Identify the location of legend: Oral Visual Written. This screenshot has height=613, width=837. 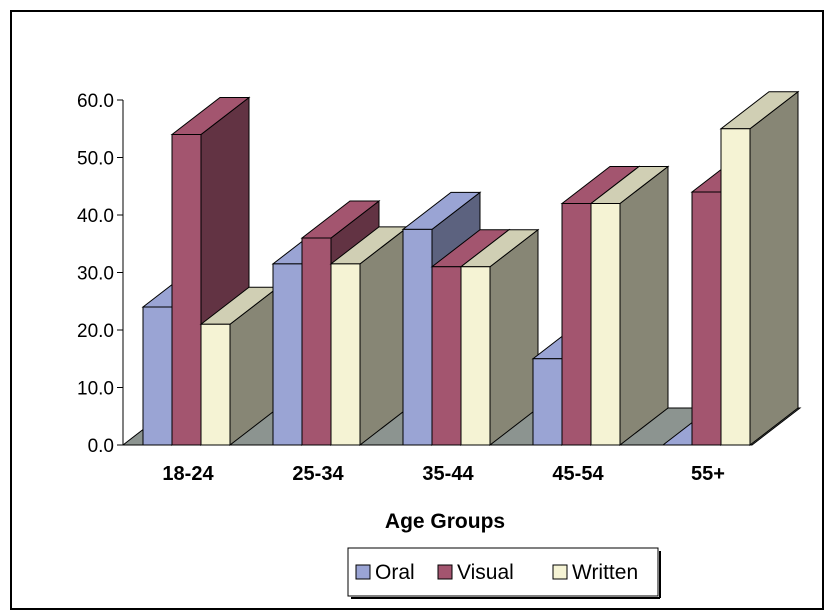
(504, 573).